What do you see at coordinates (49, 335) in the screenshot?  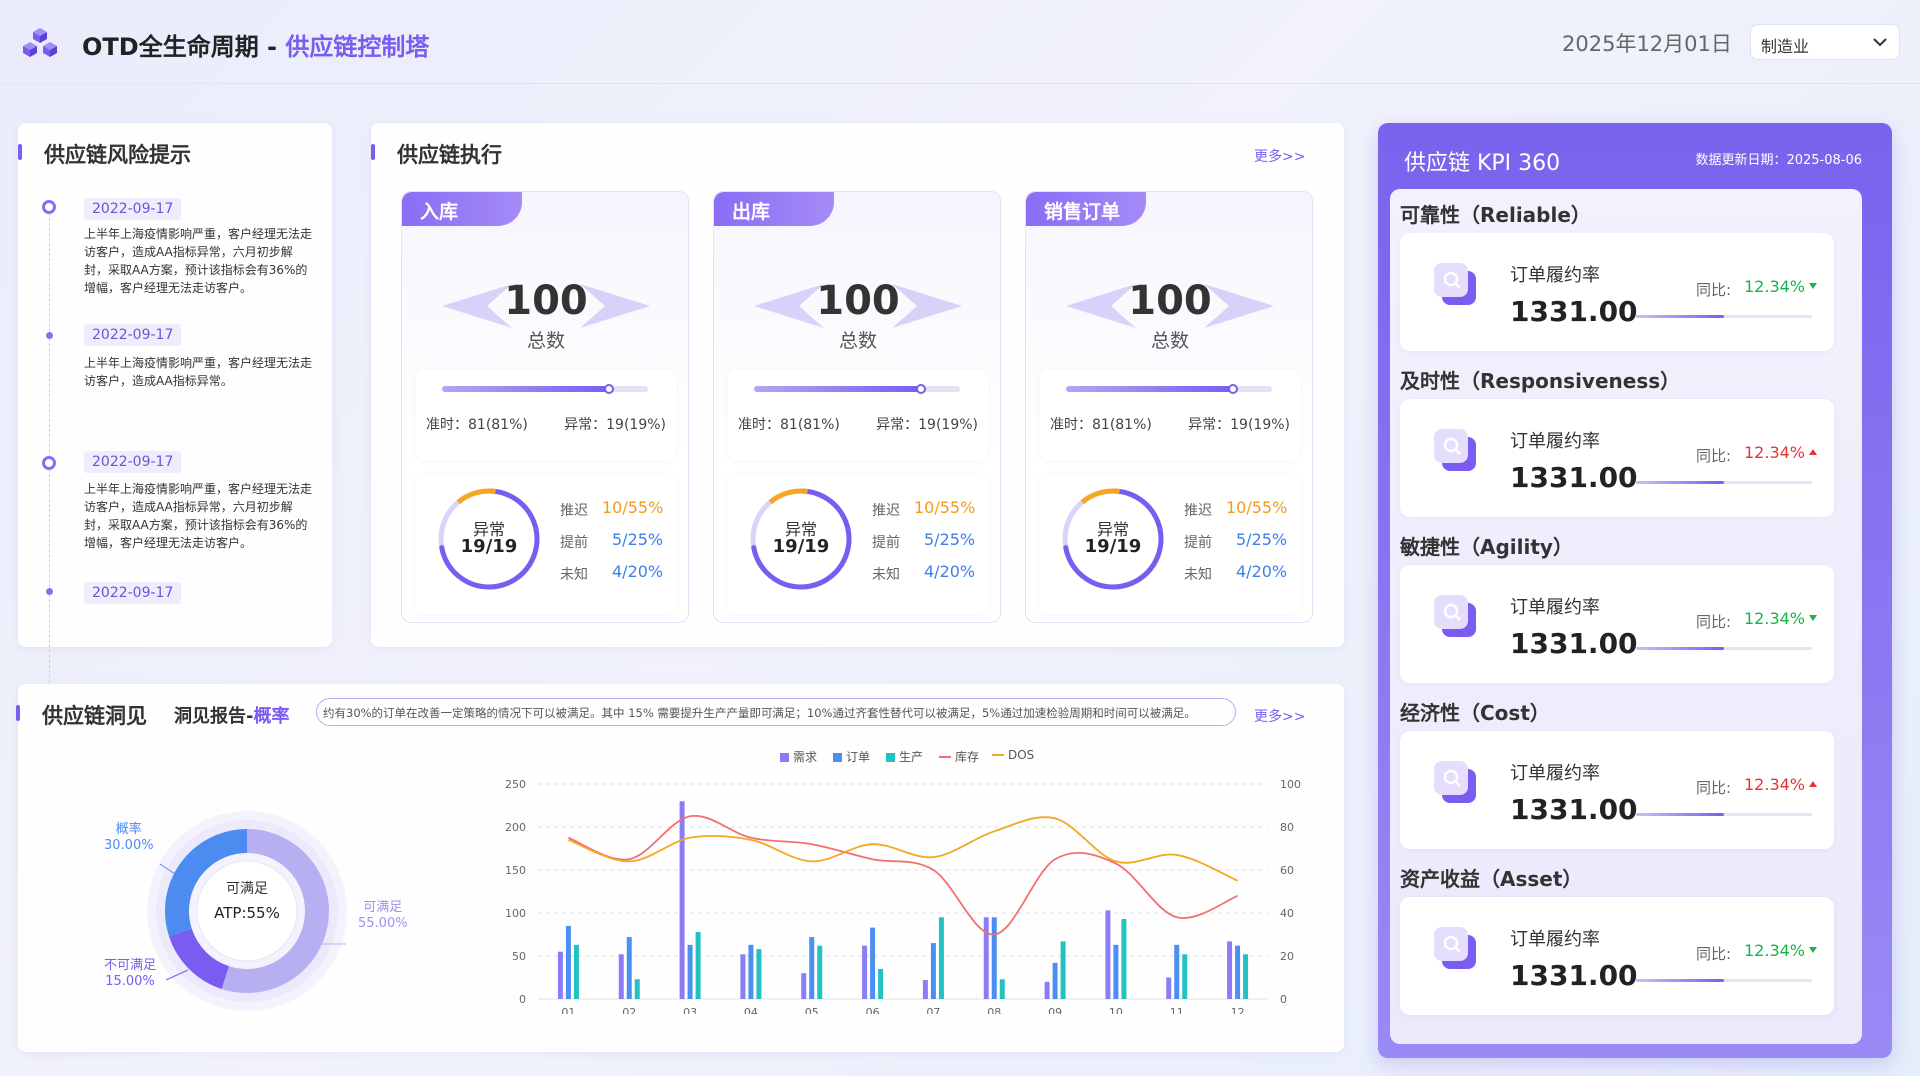 I see `timeline-dot` at bounding box center [49, 335].